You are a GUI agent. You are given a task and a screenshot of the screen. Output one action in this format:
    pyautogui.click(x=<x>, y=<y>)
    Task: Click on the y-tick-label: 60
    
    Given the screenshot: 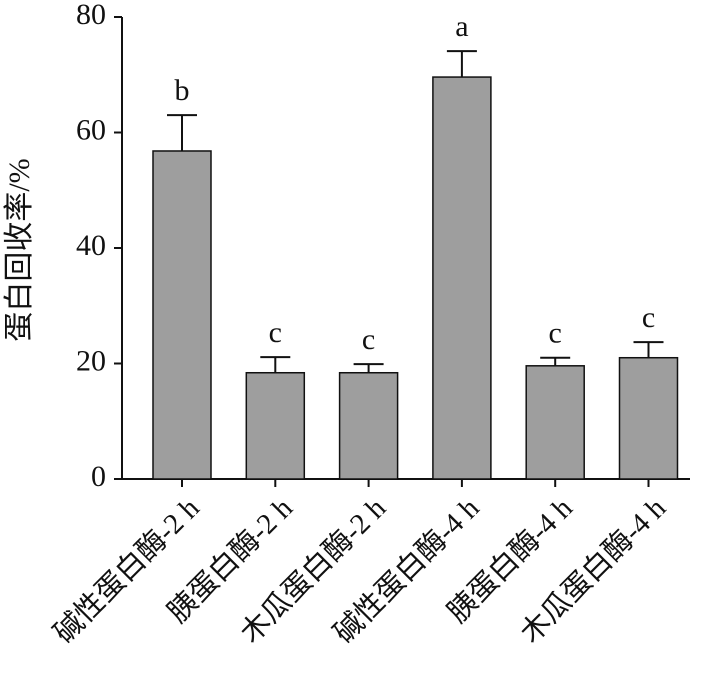 What is the action you would take?
    pyautogui.click(x=91, y=129)
    